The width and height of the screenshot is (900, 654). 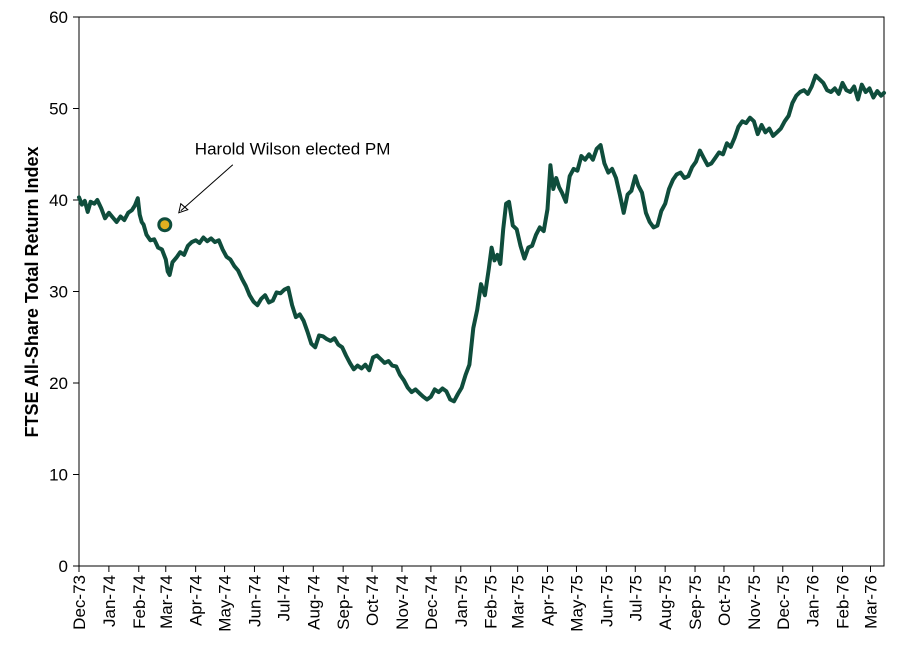 I want to click on x-tick-label: Sep-75, so click(x=695, y=602).